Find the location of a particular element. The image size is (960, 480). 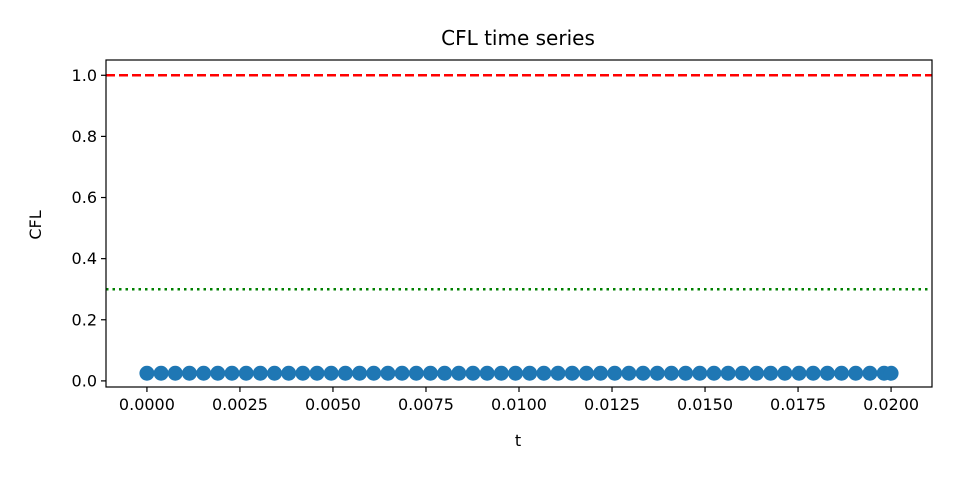

x-tick-label: 0.0000 is located at coordinates (147, 404).